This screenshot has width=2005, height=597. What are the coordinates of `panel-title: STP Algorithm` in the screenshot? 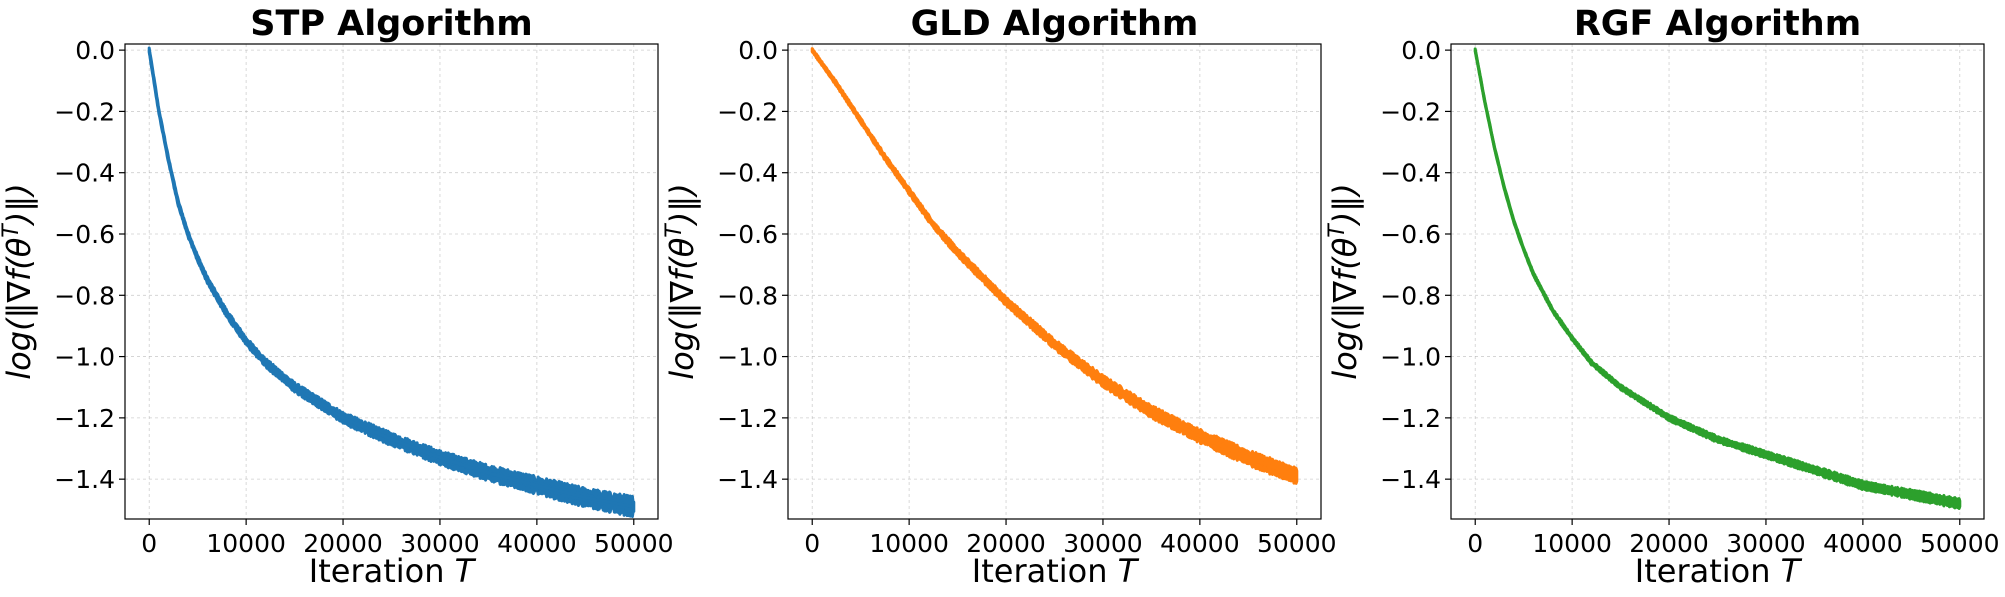 It's located at (391, 24).